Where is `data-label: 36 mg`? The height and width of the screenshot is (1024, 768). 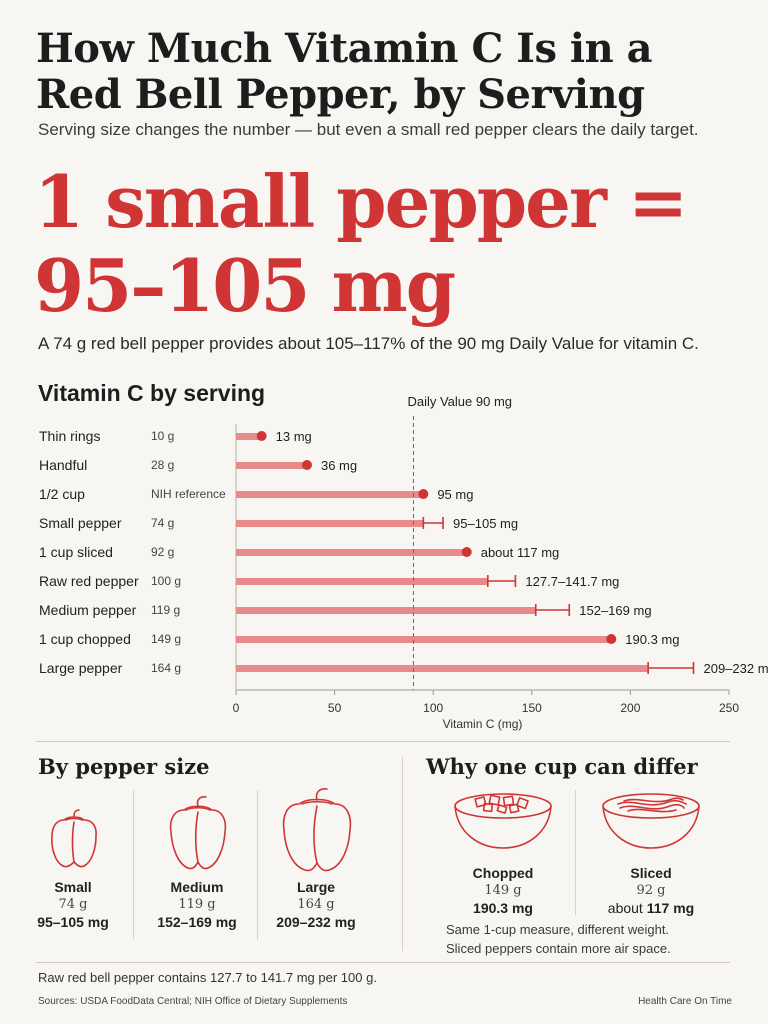 data-label: 36 mg is located at coordinates (339, 465).